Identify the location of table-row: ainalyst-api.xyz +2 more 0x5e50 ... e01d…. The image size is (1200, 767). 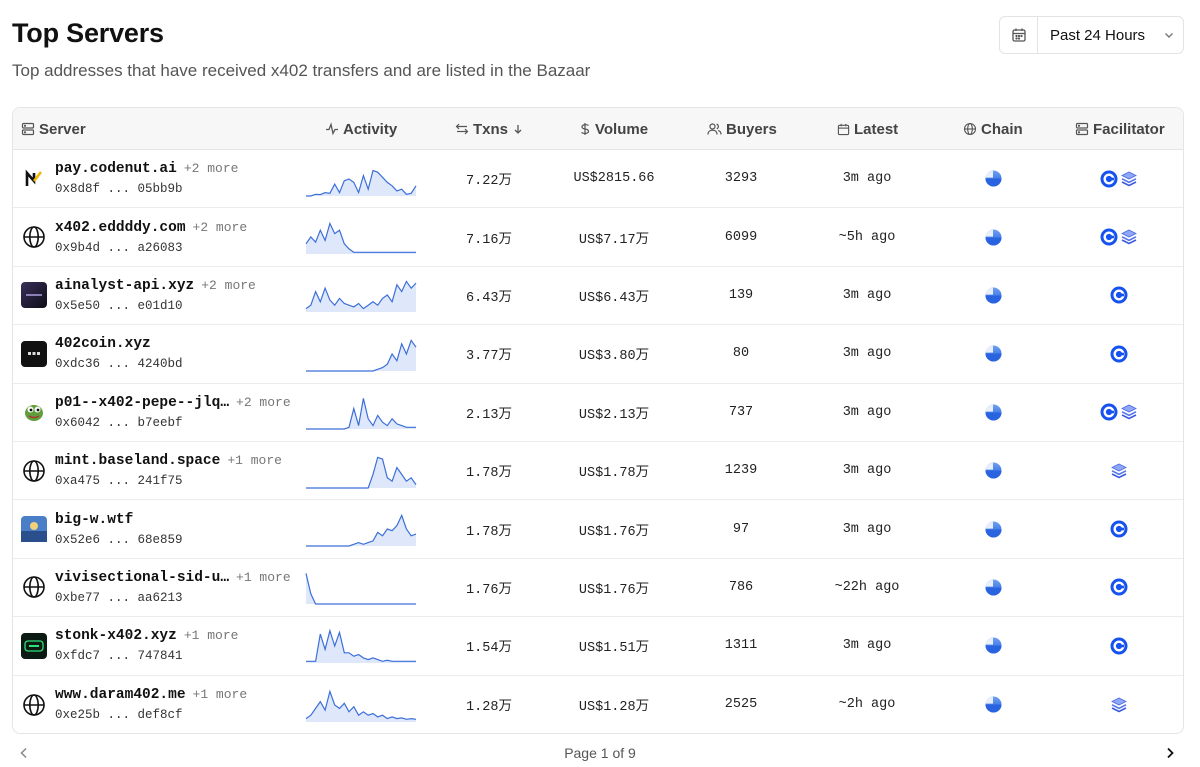
(598, 296).